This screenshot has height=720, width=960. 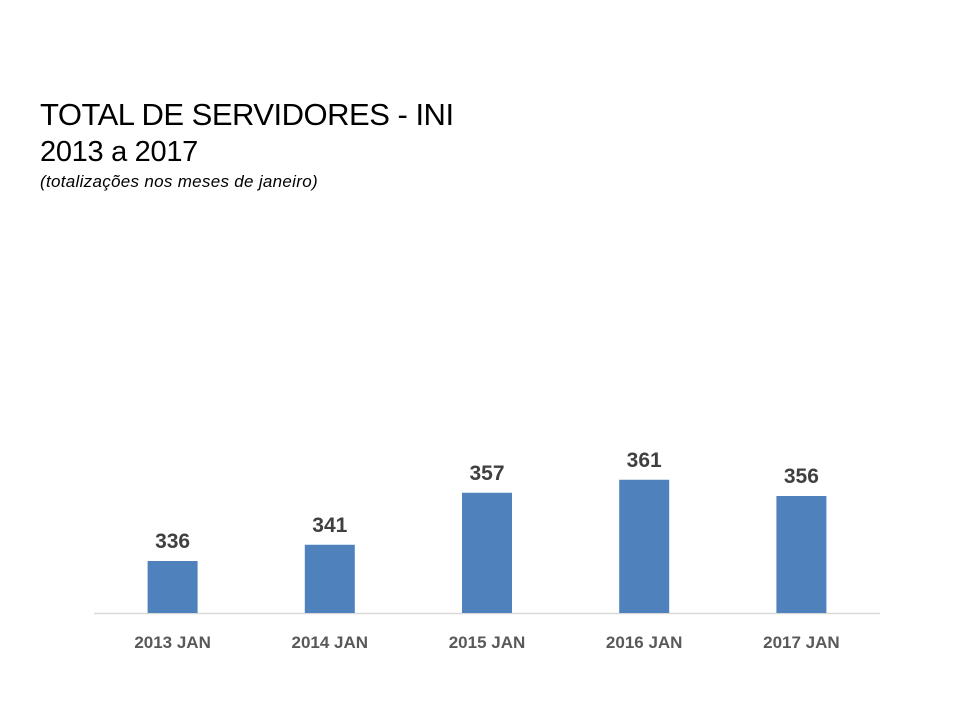 I want to click on x-tick-label: 2015 JAN, so click(x=487, y=642).